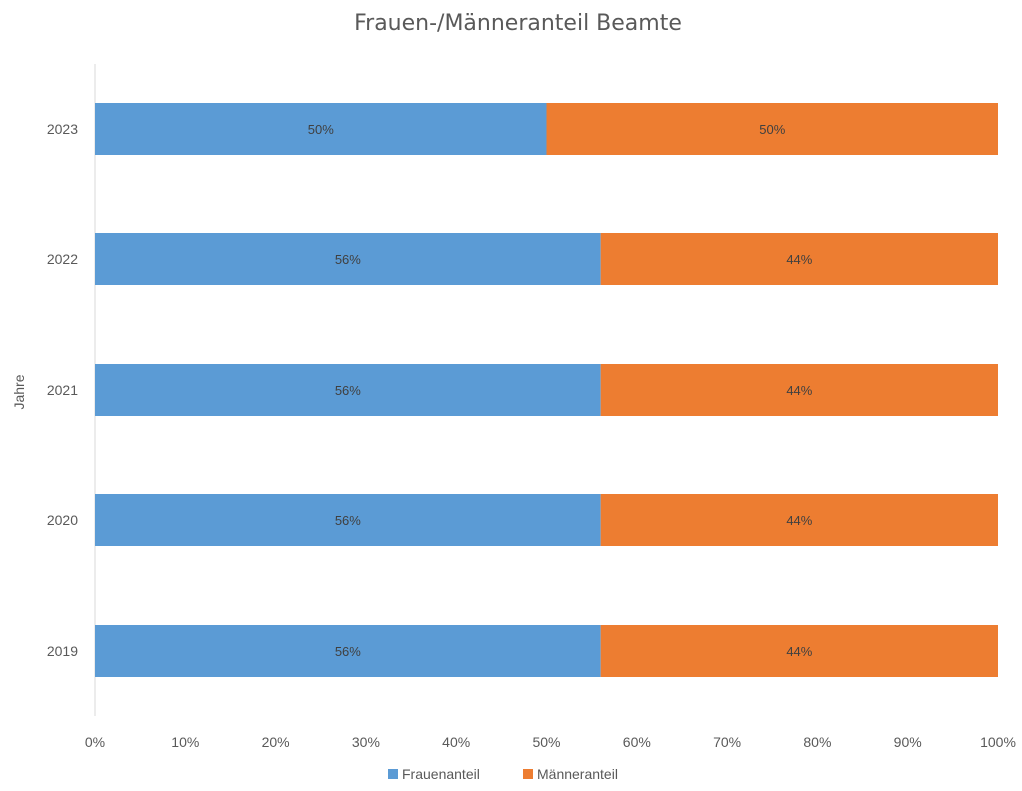 The height and width of the screenshot is (791, 1022). Describe the element at coordinates (546, 742) in the screenshot. I see `x-tick-label: 50%` at that location.